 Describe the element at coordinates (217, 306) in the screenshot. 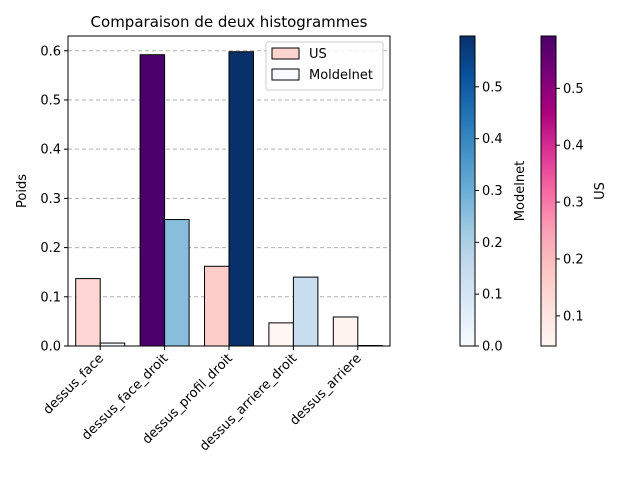

I see `bar-us-dessus-profil-droit` at that location.